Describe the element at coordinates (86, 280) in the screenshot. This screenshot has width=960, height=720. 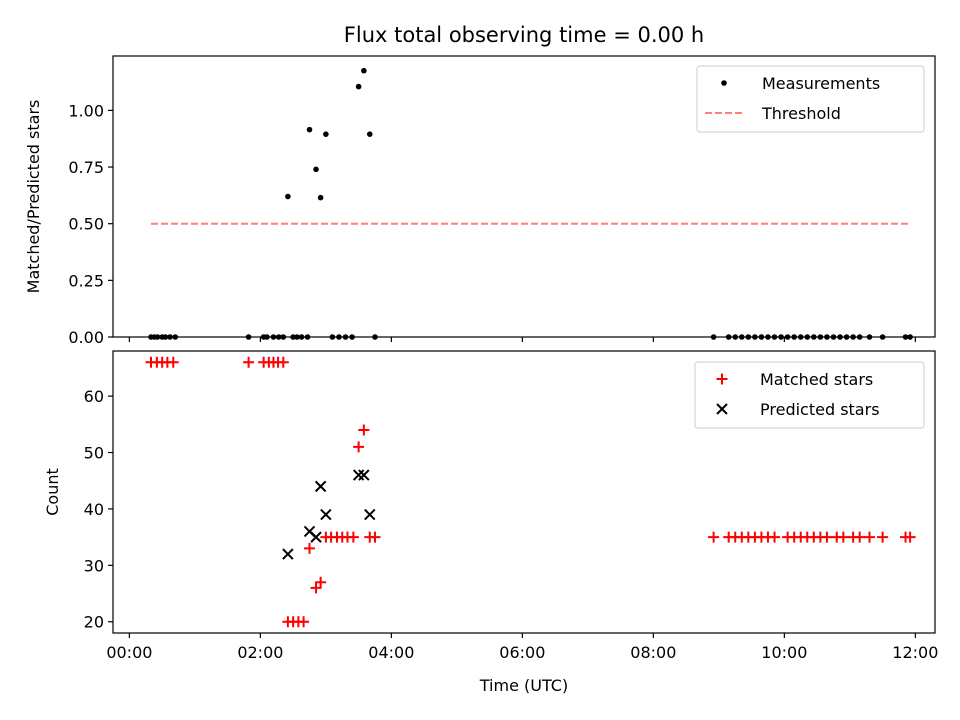
I see `y-tick-label-0-1: 0.25` at that location.